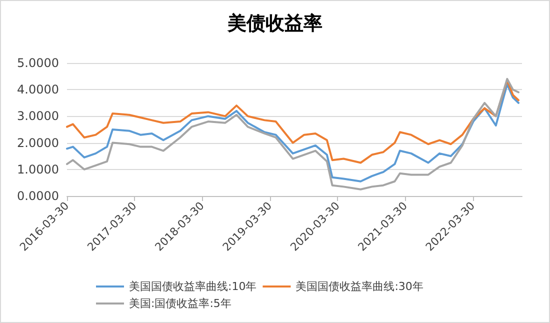  I want to click on y-tick-label: 4.0000, so click(38, 89).